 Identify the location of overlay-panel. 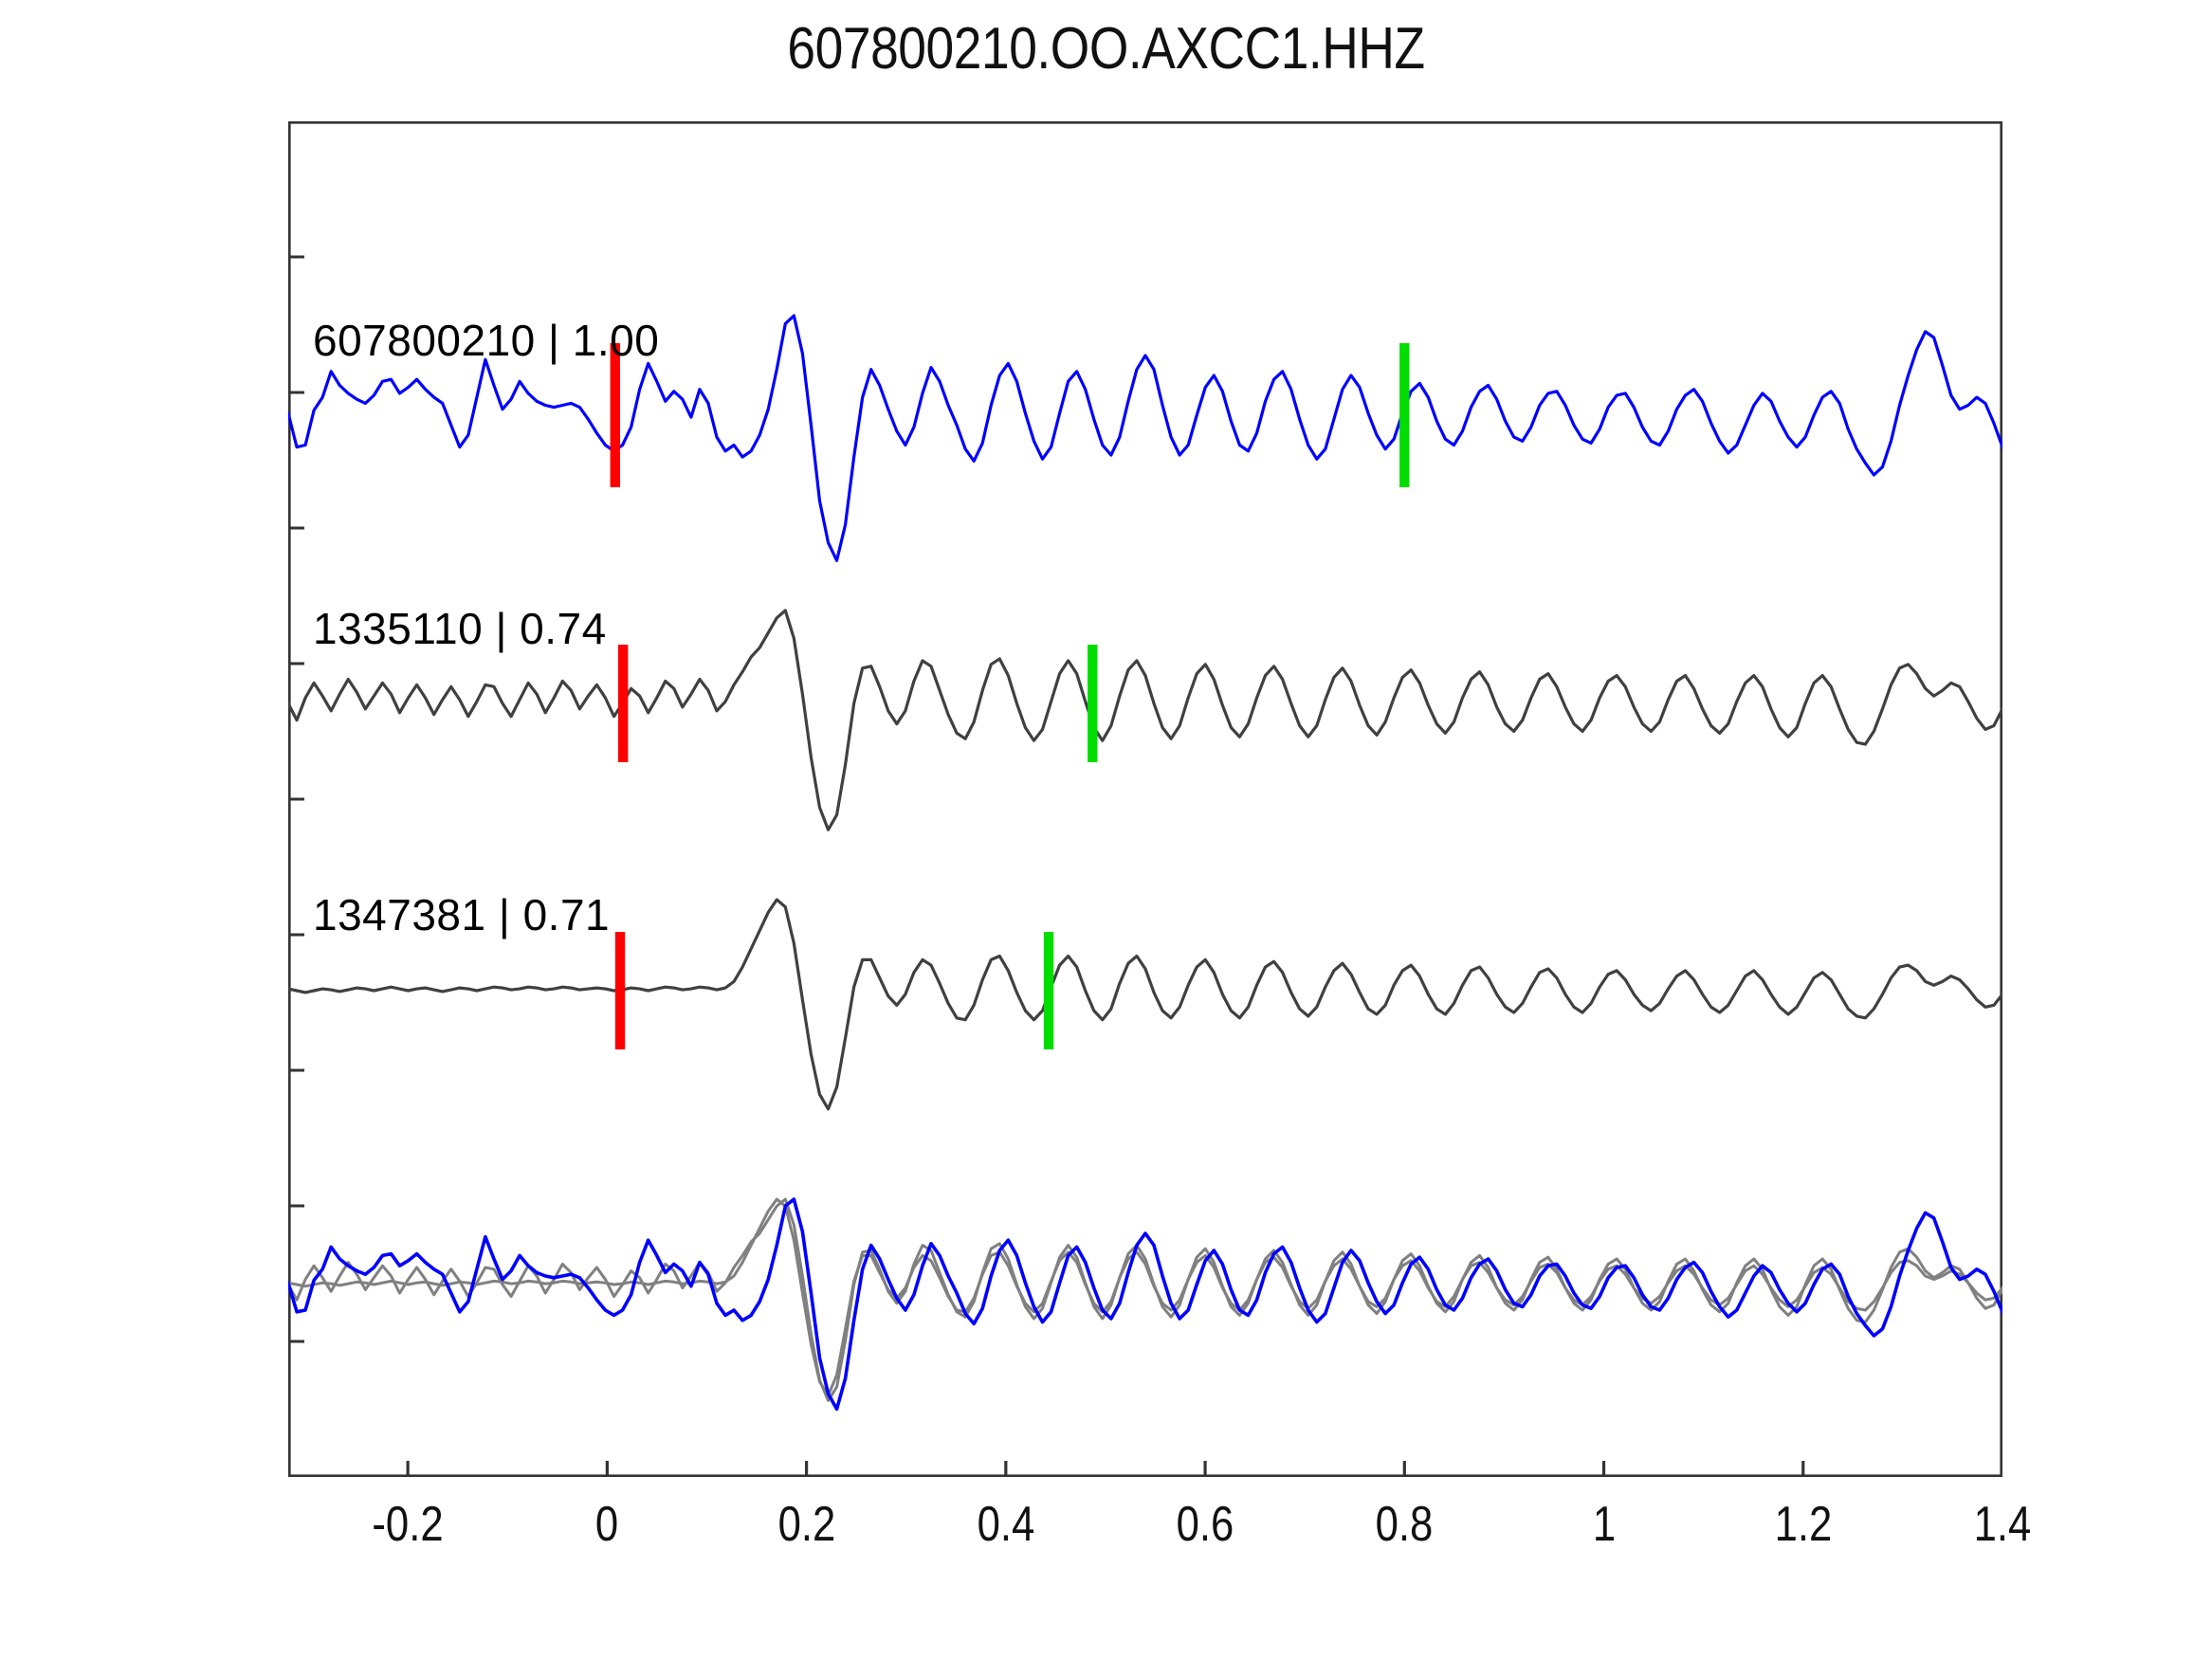
(1145, 1304).